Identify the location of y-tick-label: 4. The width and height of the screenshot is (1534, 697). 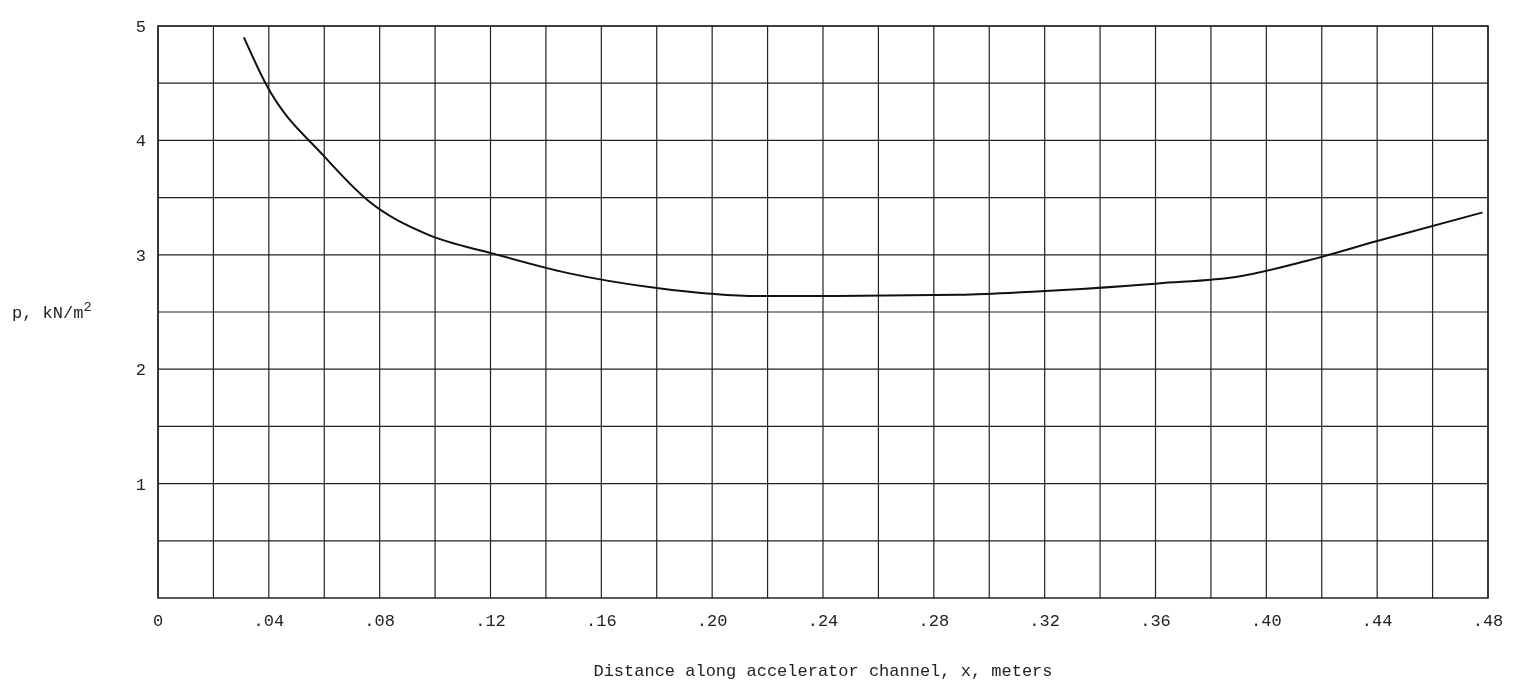
(140, 142).